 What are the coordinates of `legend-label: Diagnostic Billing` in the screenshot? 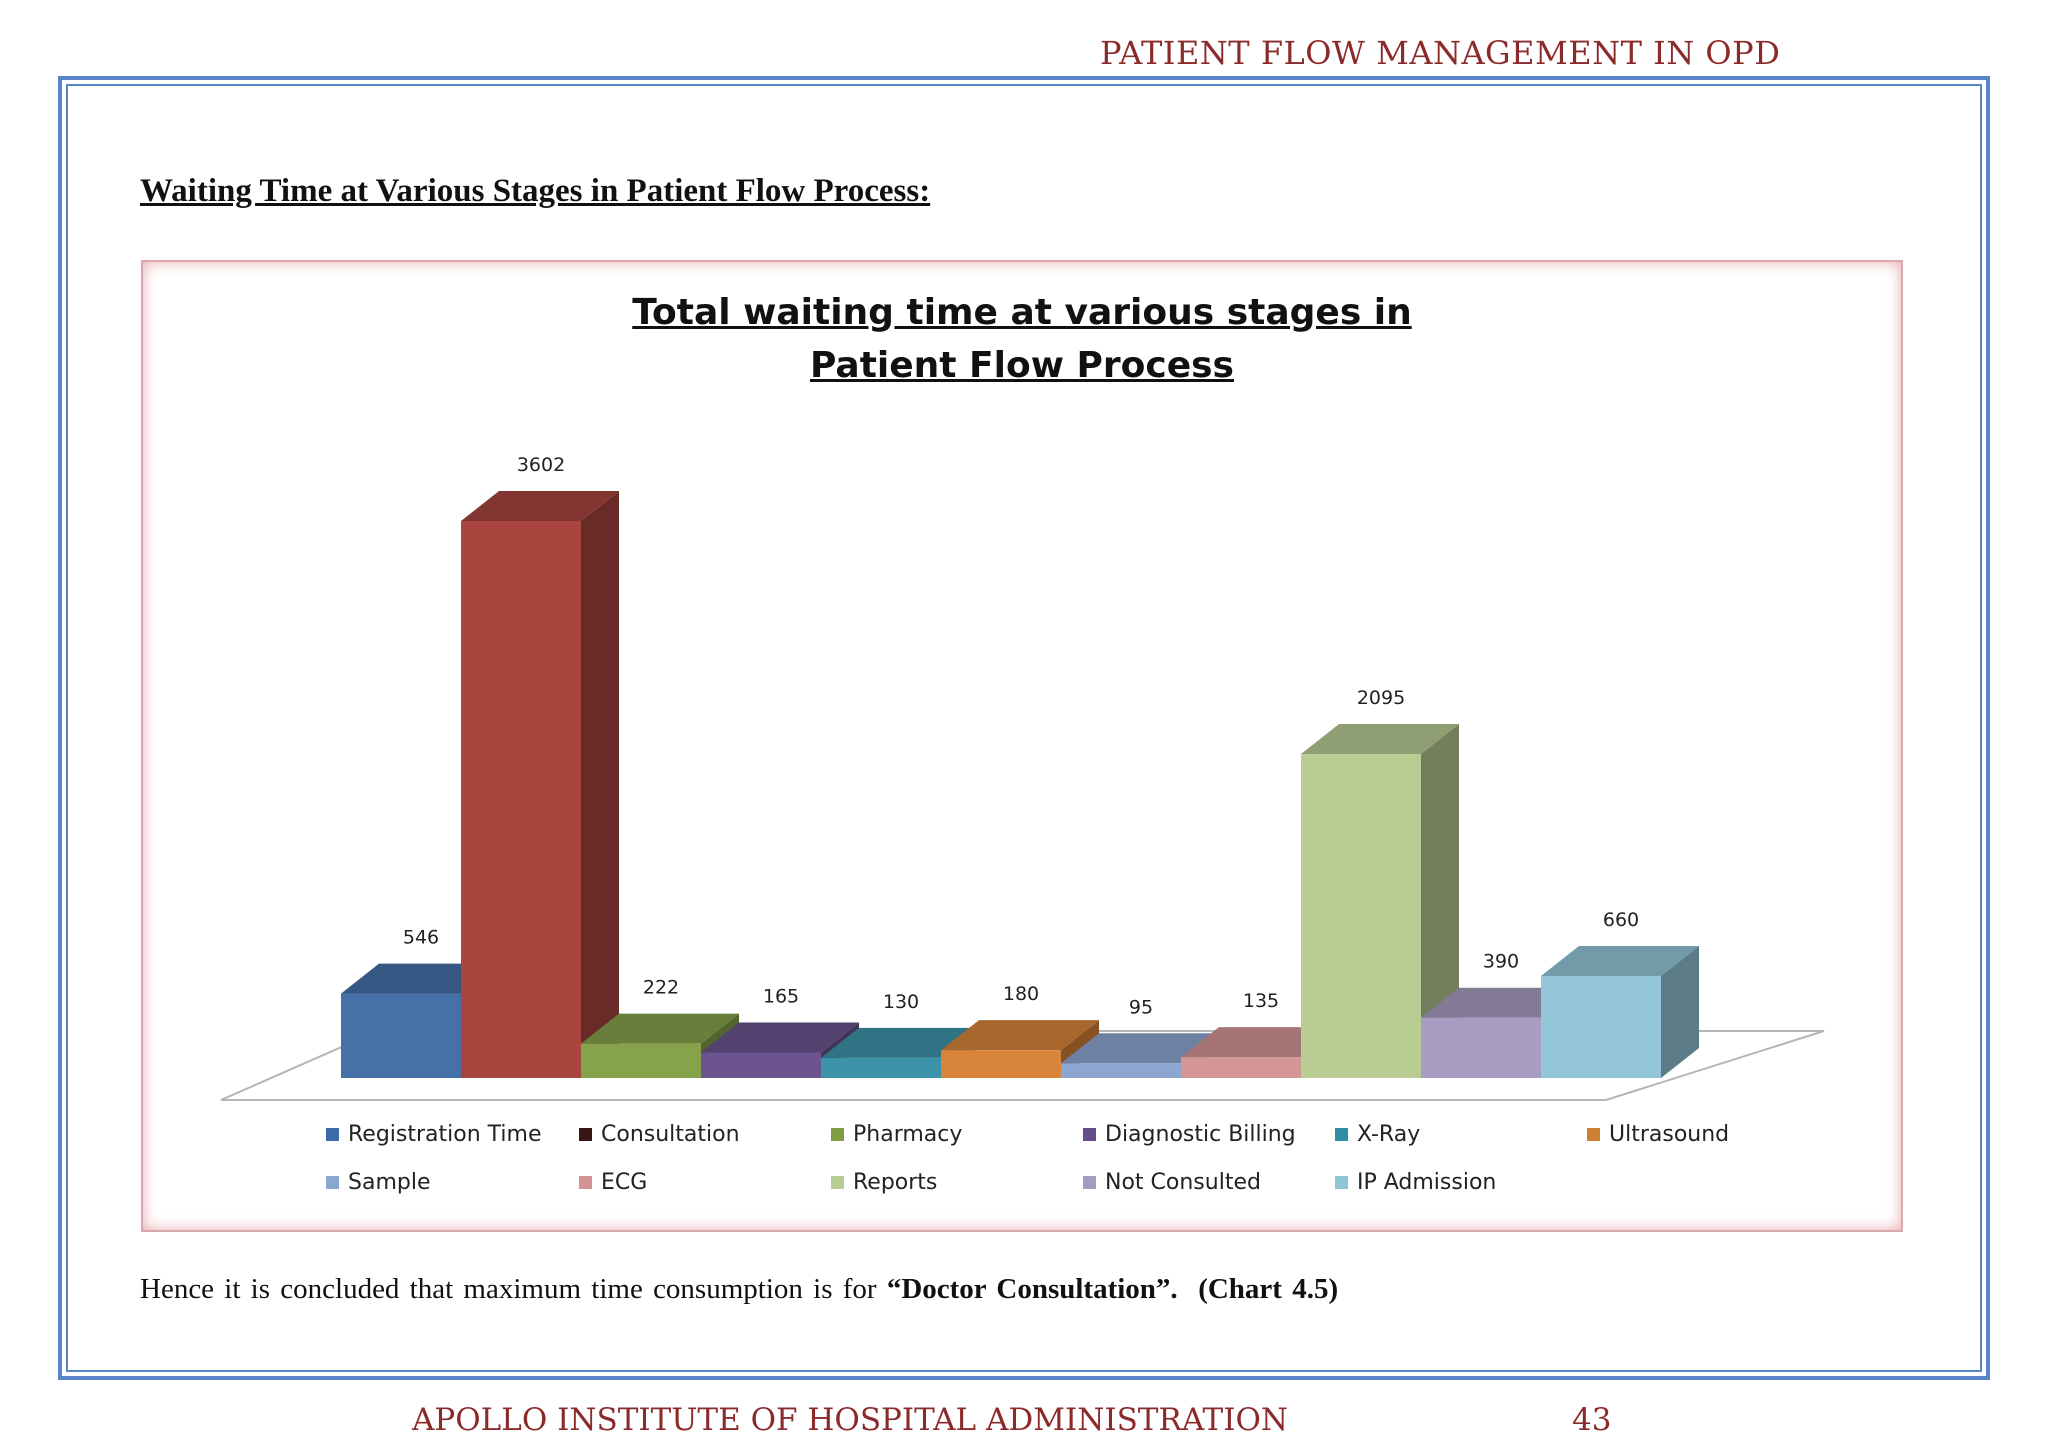 It's located at (1200, 1134).